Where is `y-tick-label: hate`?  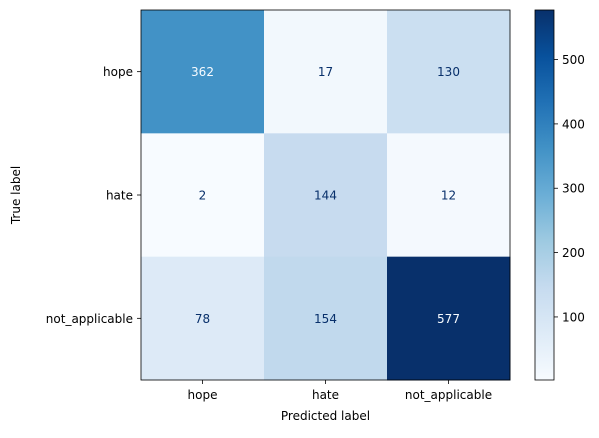
y-tick-label: hate is located at coordinates (119, 196).